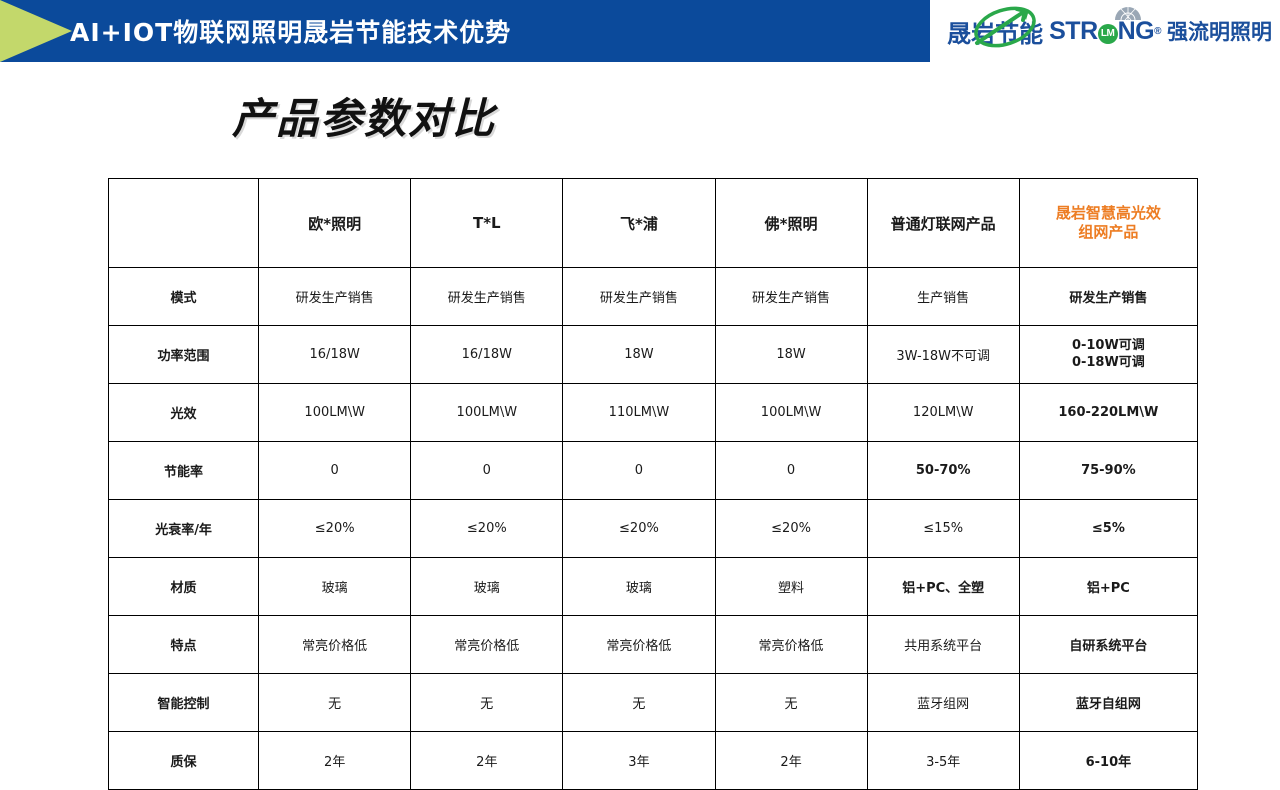 This screenshot has height=790, width=1280. I want to click on registered-icon: ®, so click(1157, 31).